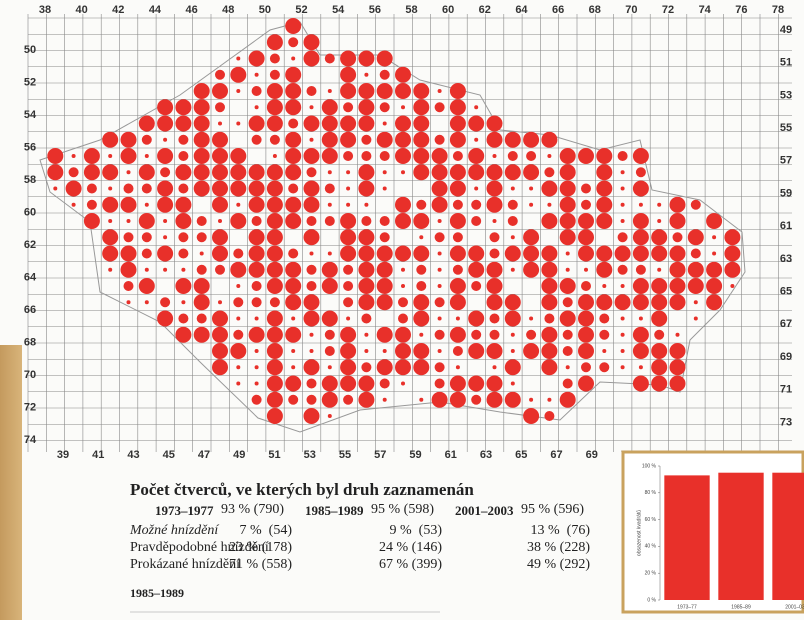 This screenshot has height=620, width=804. I want to click on grid-label: 63, so click(486, 454).